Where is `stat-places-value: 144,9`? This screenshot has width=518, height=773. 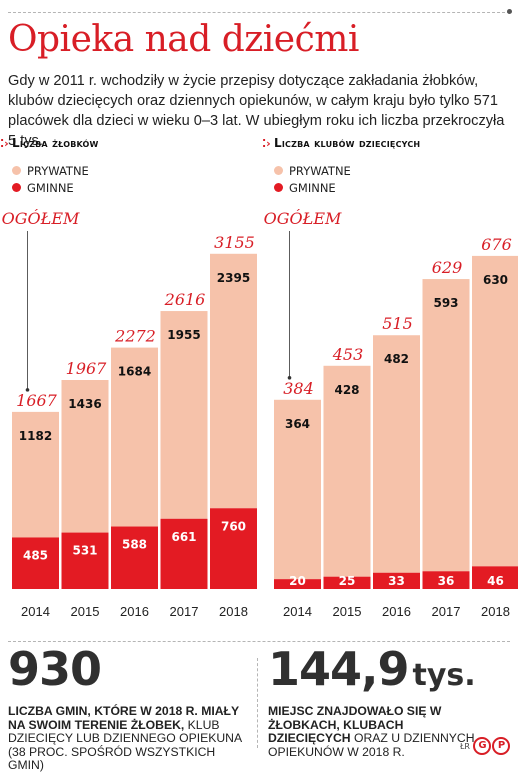
stat-places-value: 144,9 is located at coordinates (339, 669).